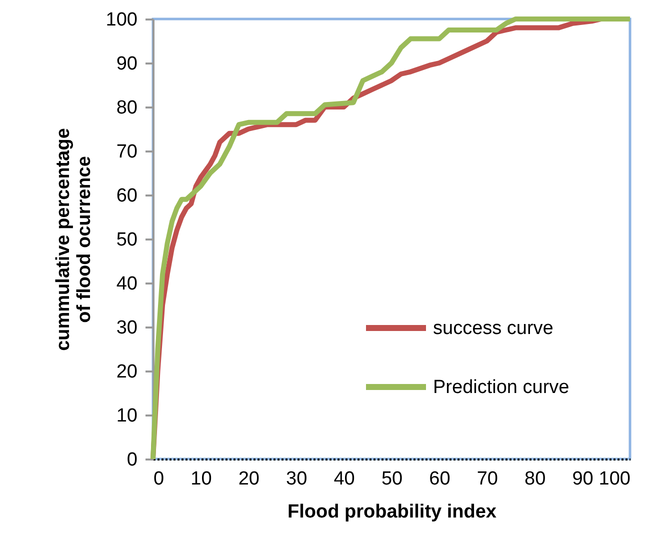  I want to click on x-tick-label: 40, so click(344, 479).